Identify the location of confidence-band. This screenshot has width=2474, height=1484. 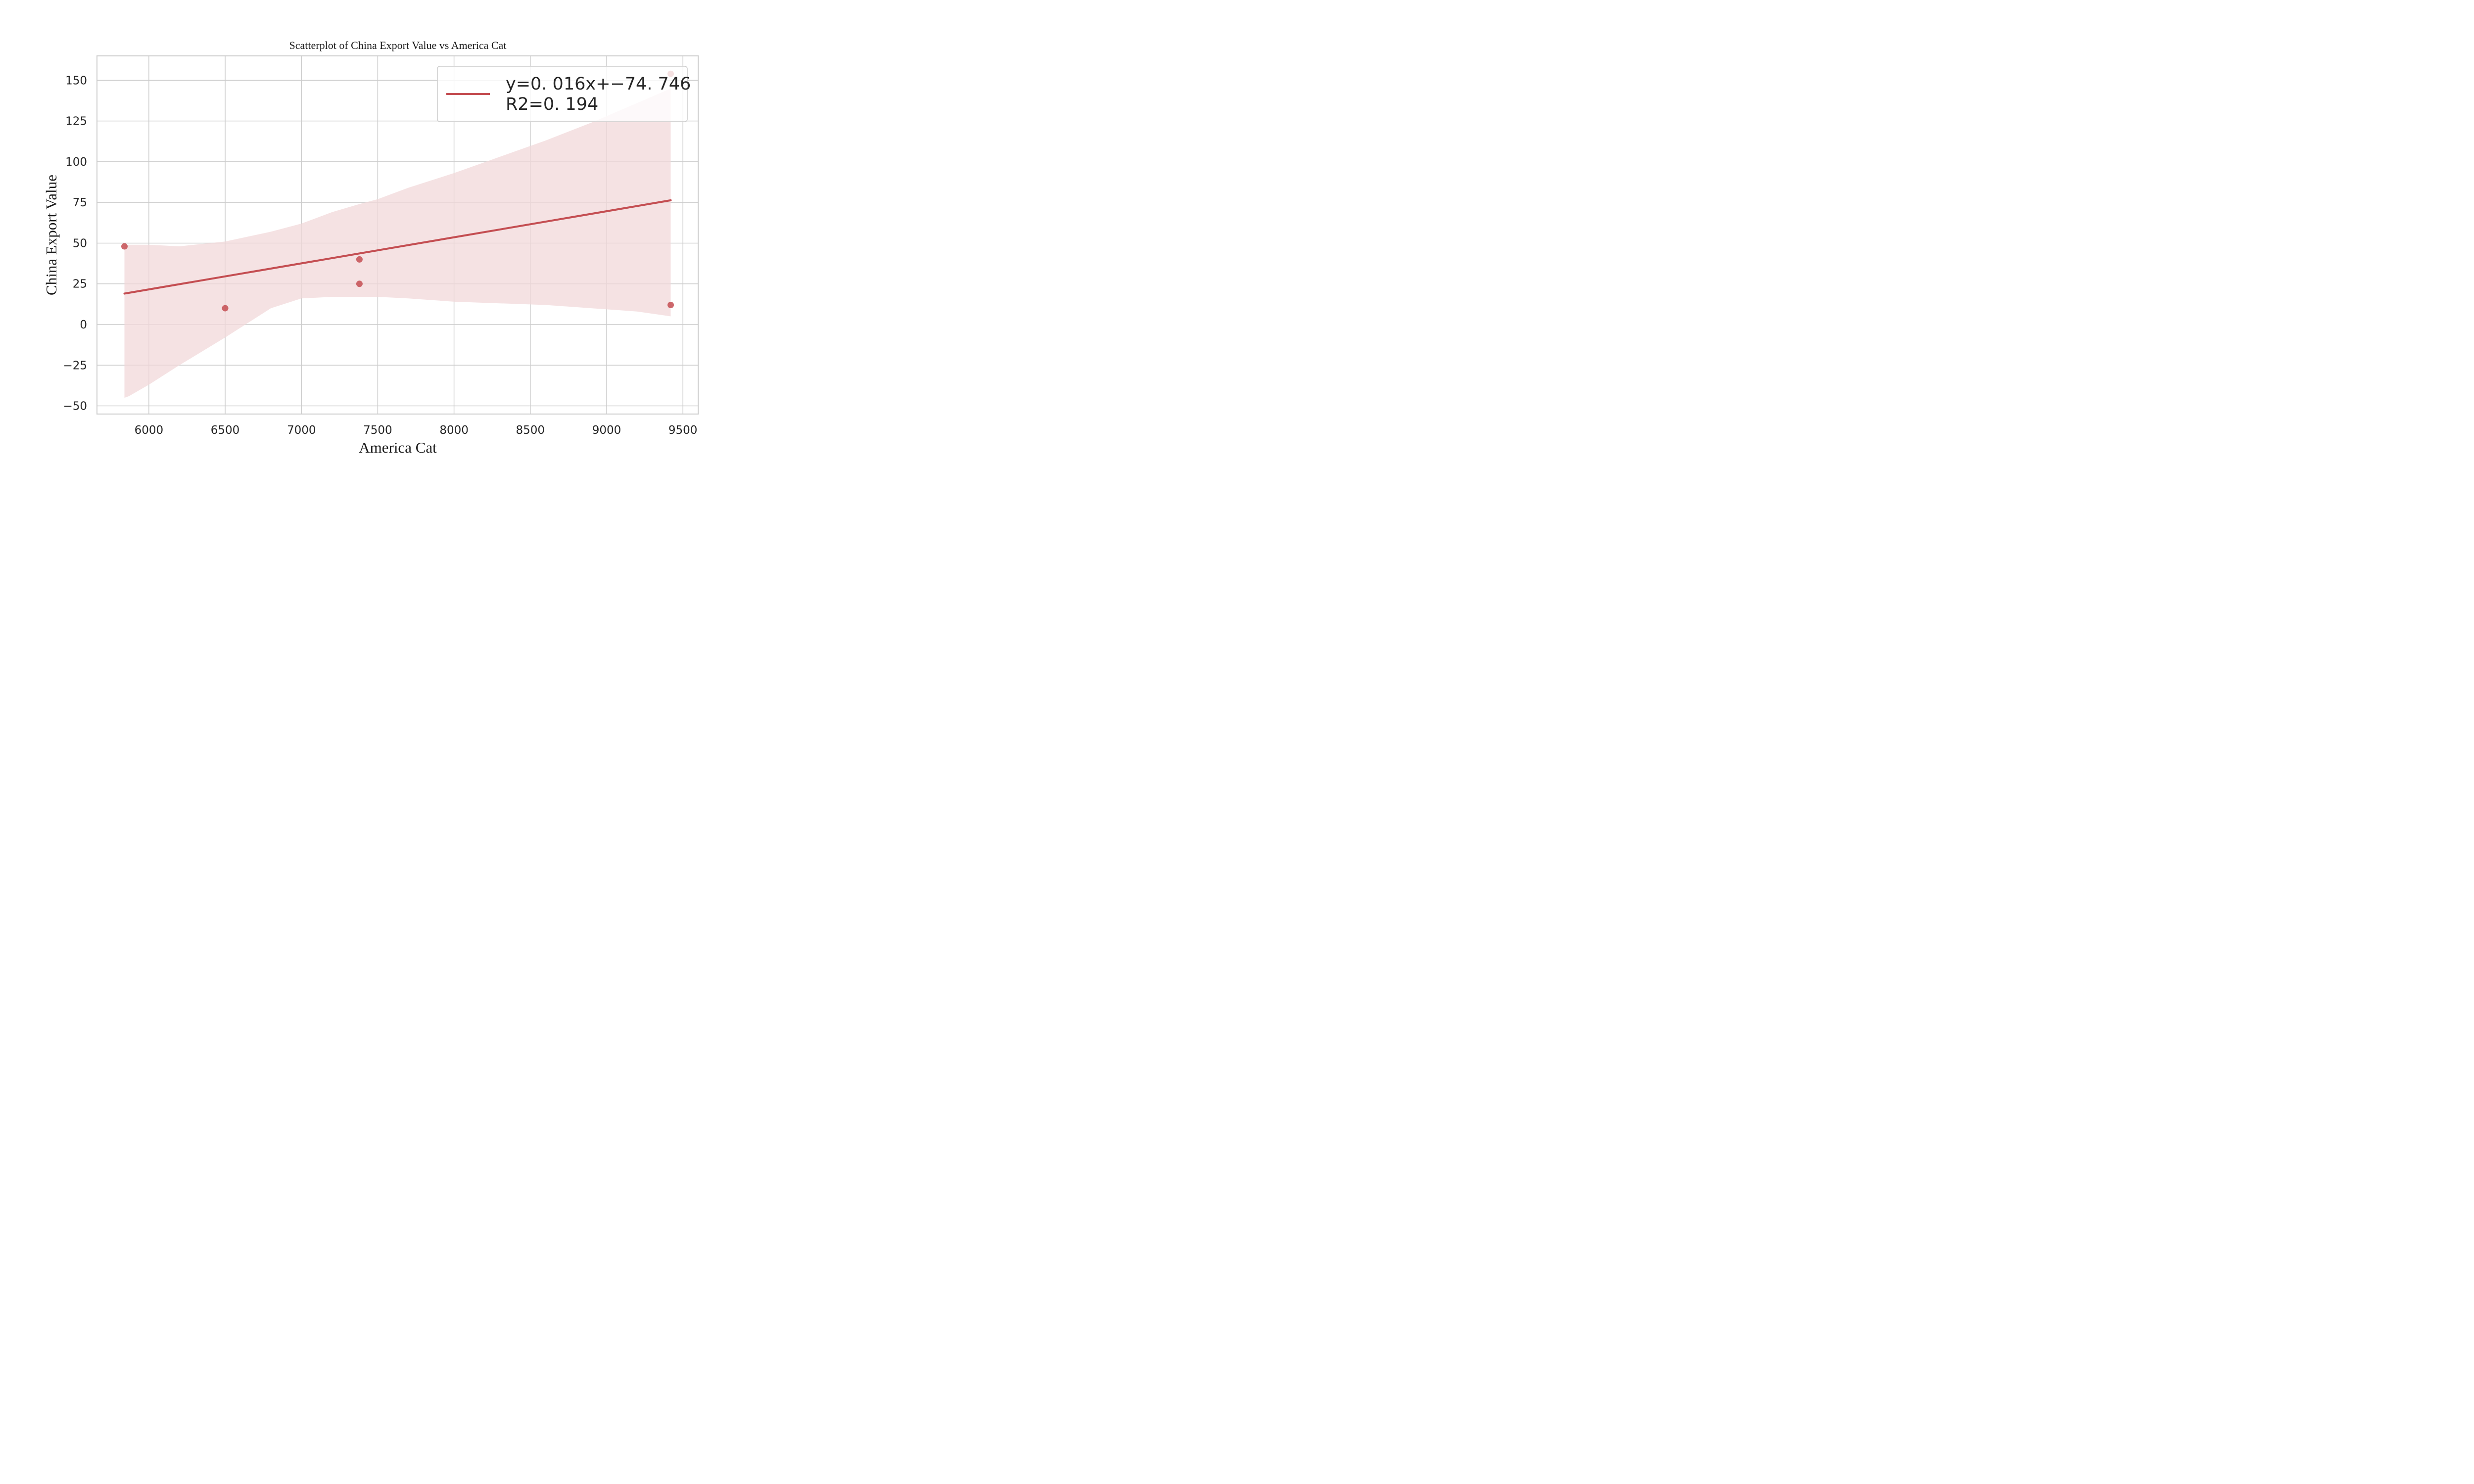
(398, 243).